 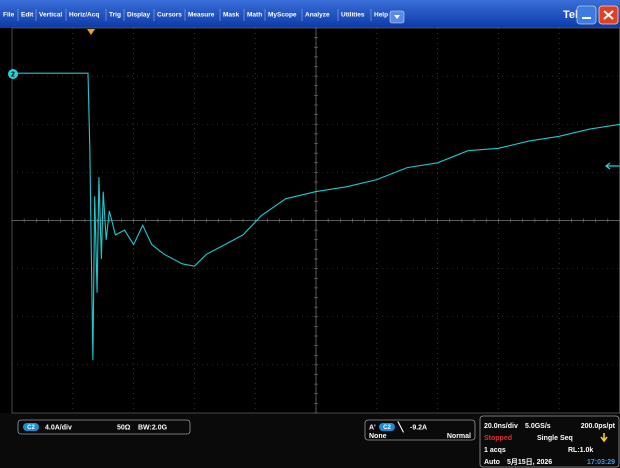 What do you see at coordinates (84, 15) in the screenshot?
I see `menu-item: Horiz/Acq` at bounding box center [84, 15].